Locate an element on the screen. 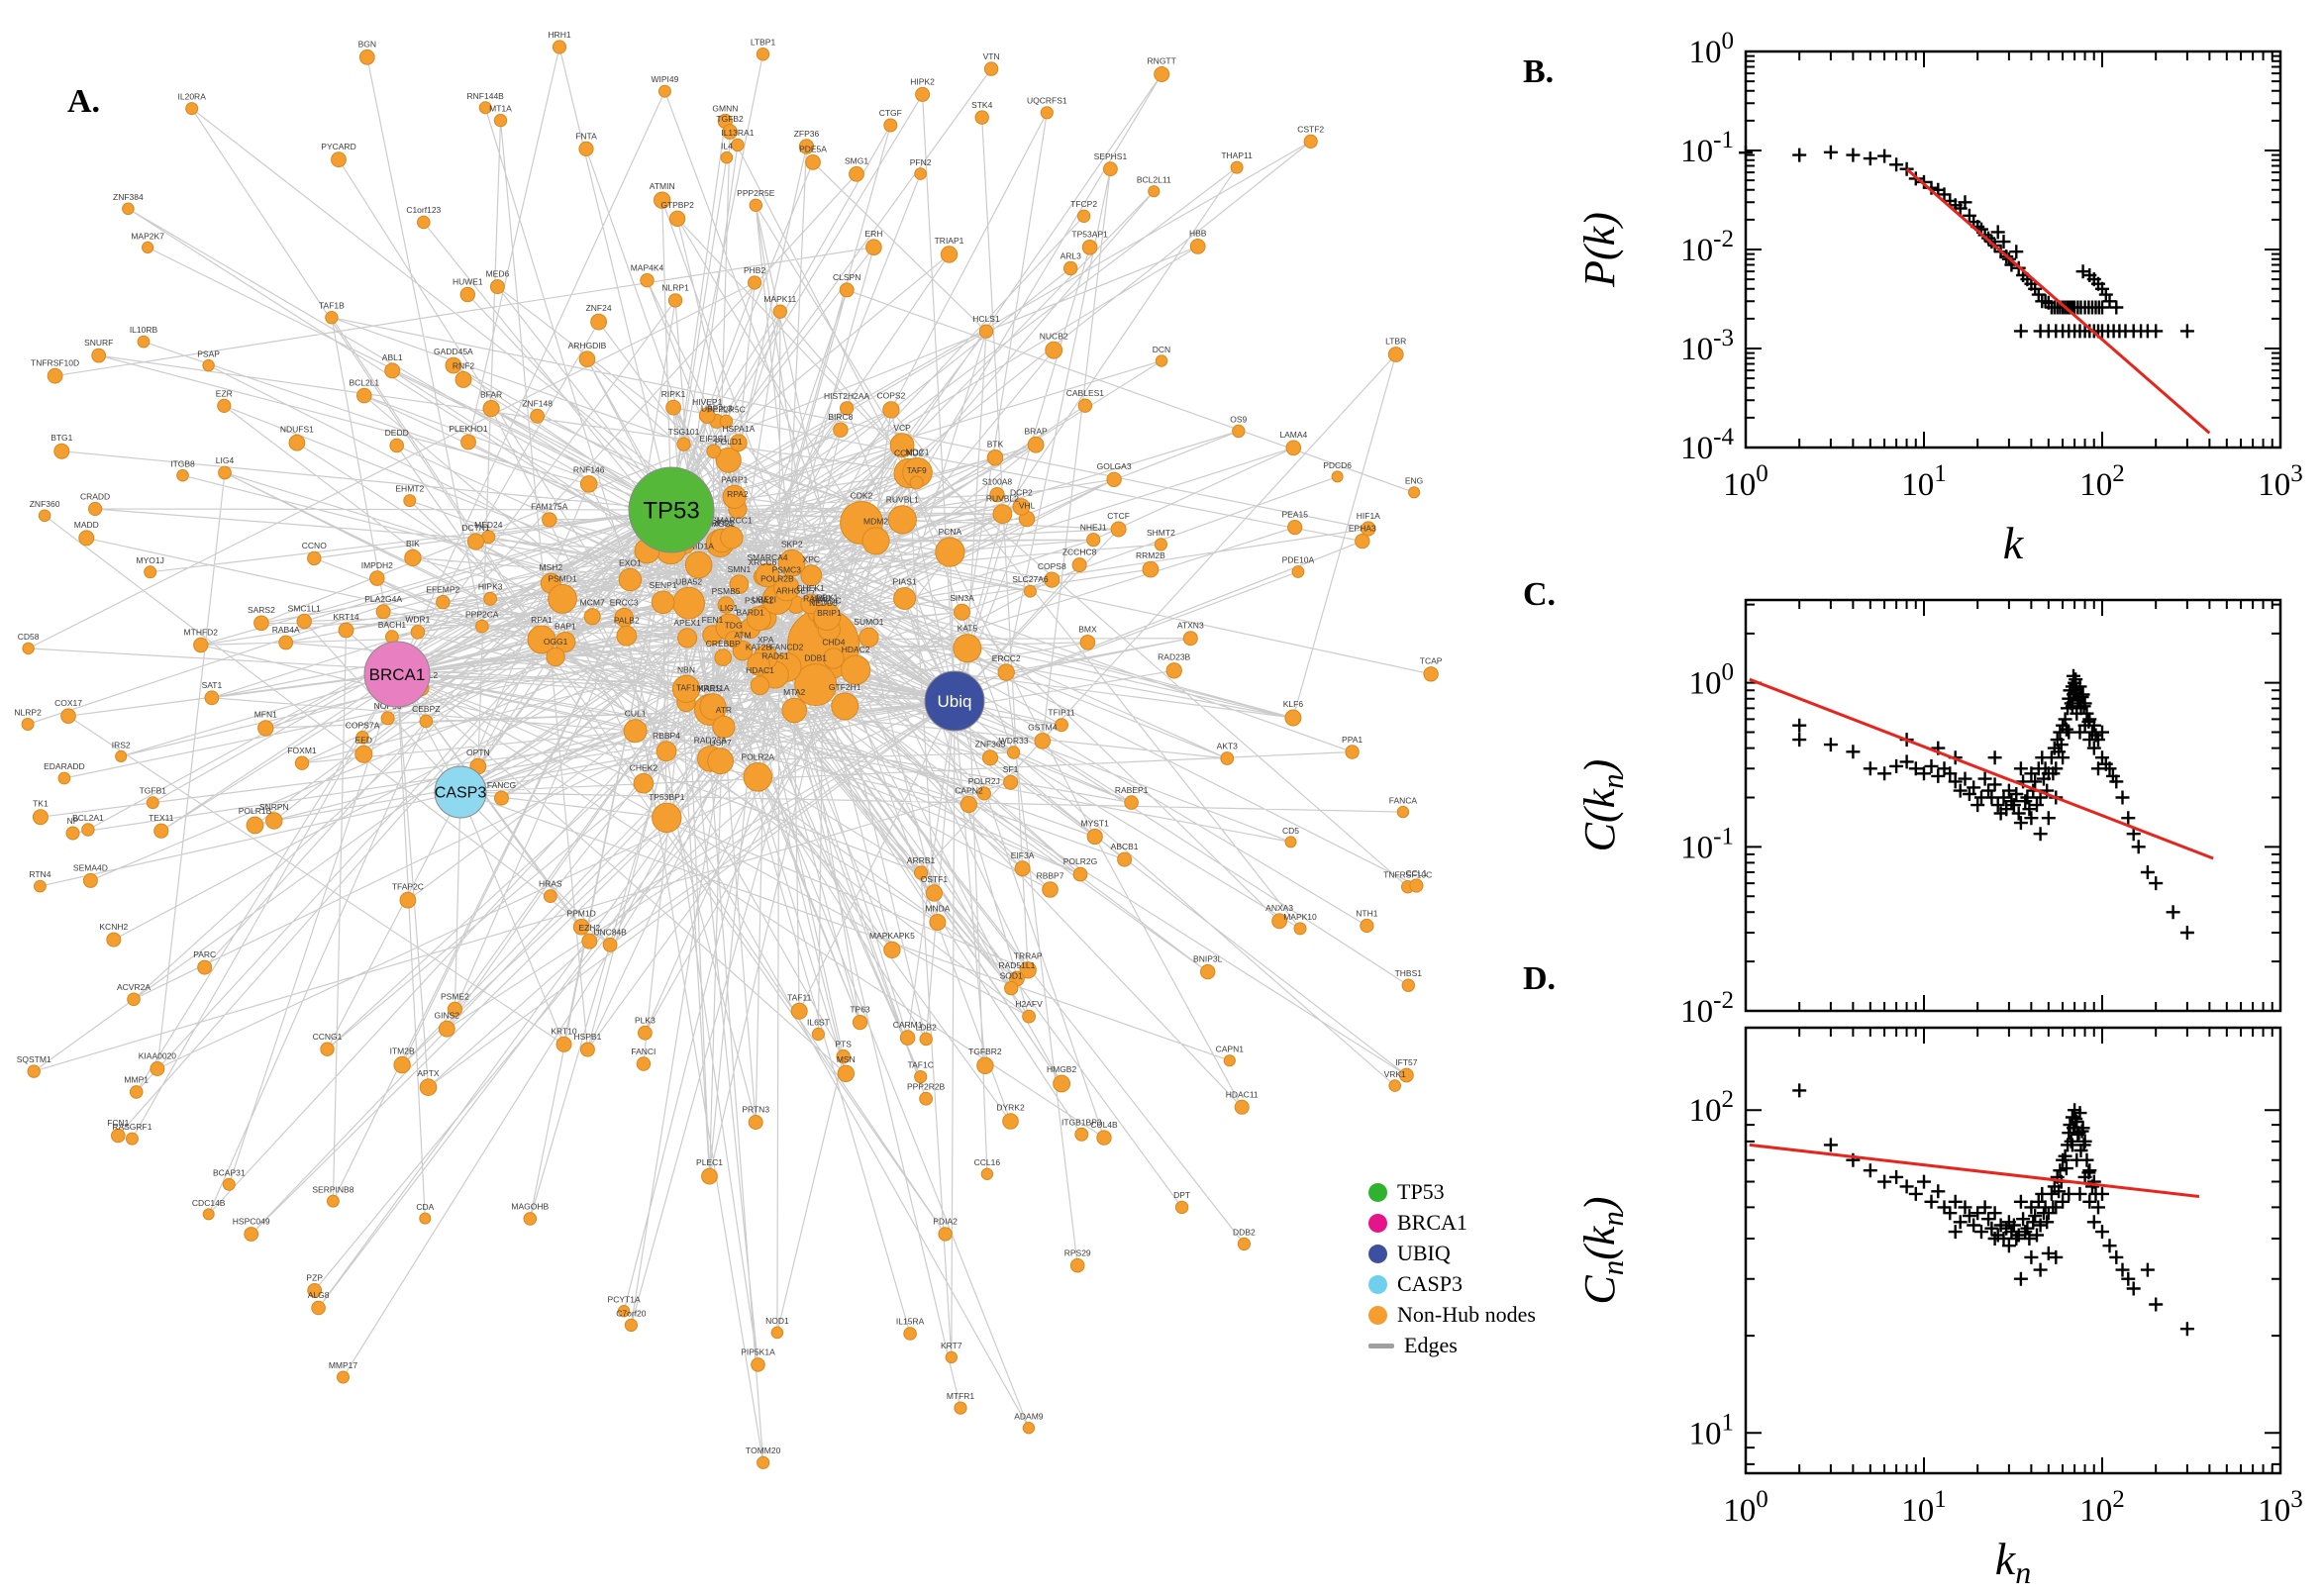 The height and width of the screenshot is (1596, 2323). network-node-label: RBBP4 is located at coordinates (667, 736).